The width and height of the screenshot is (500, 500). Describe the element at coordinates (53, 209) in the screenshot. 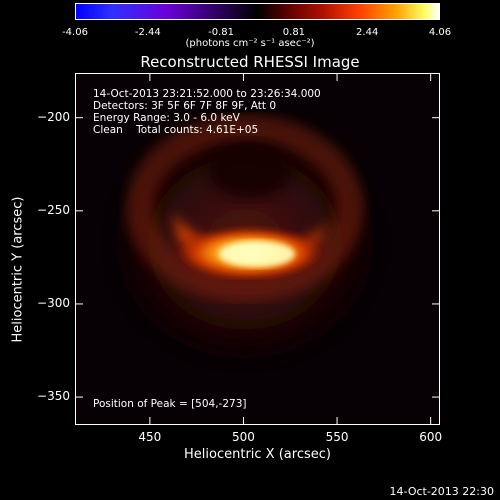

I see `y-tick-label: −250` at that location.